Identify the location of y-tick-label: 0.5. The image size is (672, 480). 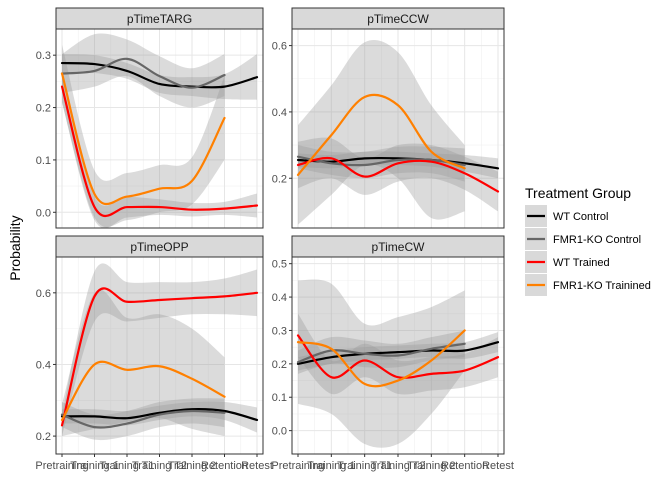
(279, 265).